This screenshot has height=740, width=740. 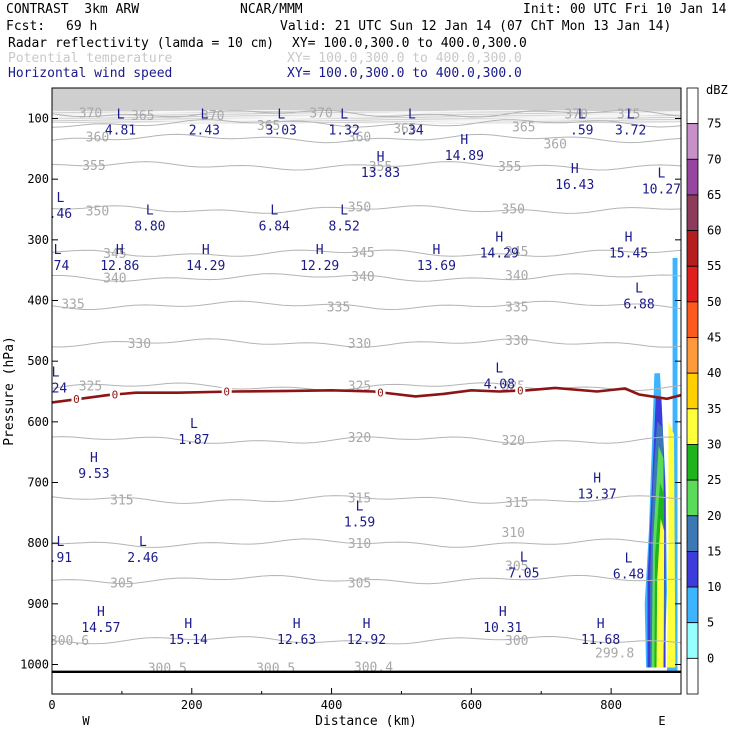 What do you see at coordinates (319, 266) in the screenshot?
I see `wind-value: 12.29` at bounding box center [319, 266].